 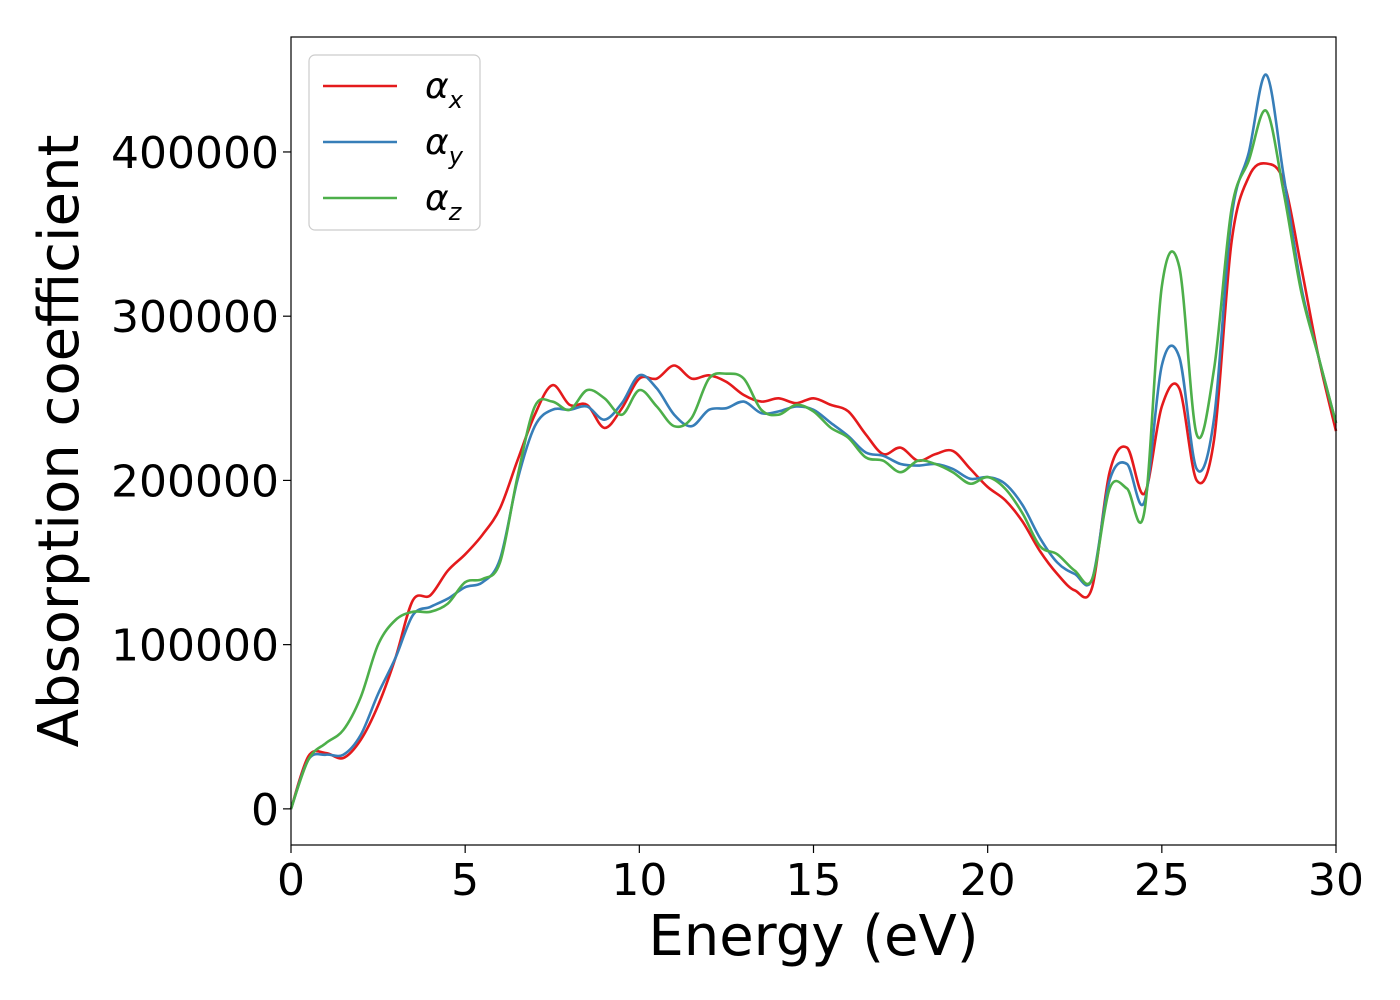 I want to click on x-axis-title: Energy (eV), so click(x=813, y=936).